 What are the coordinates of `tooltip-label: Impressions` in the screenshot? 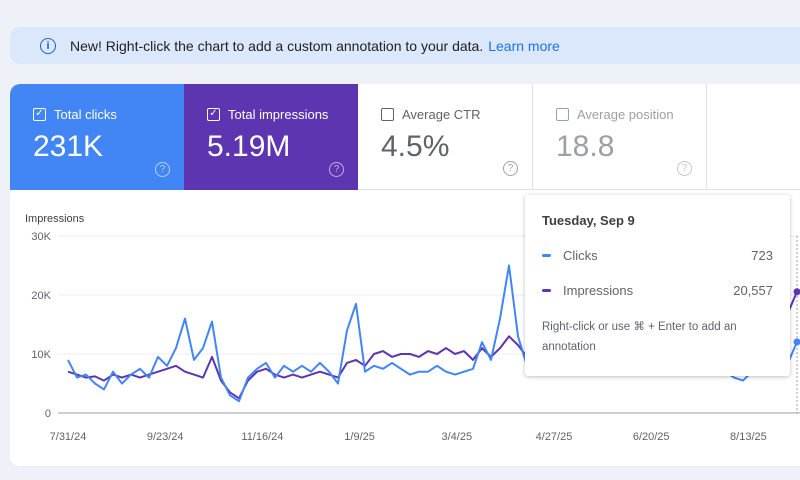 It's located at (598, 290).